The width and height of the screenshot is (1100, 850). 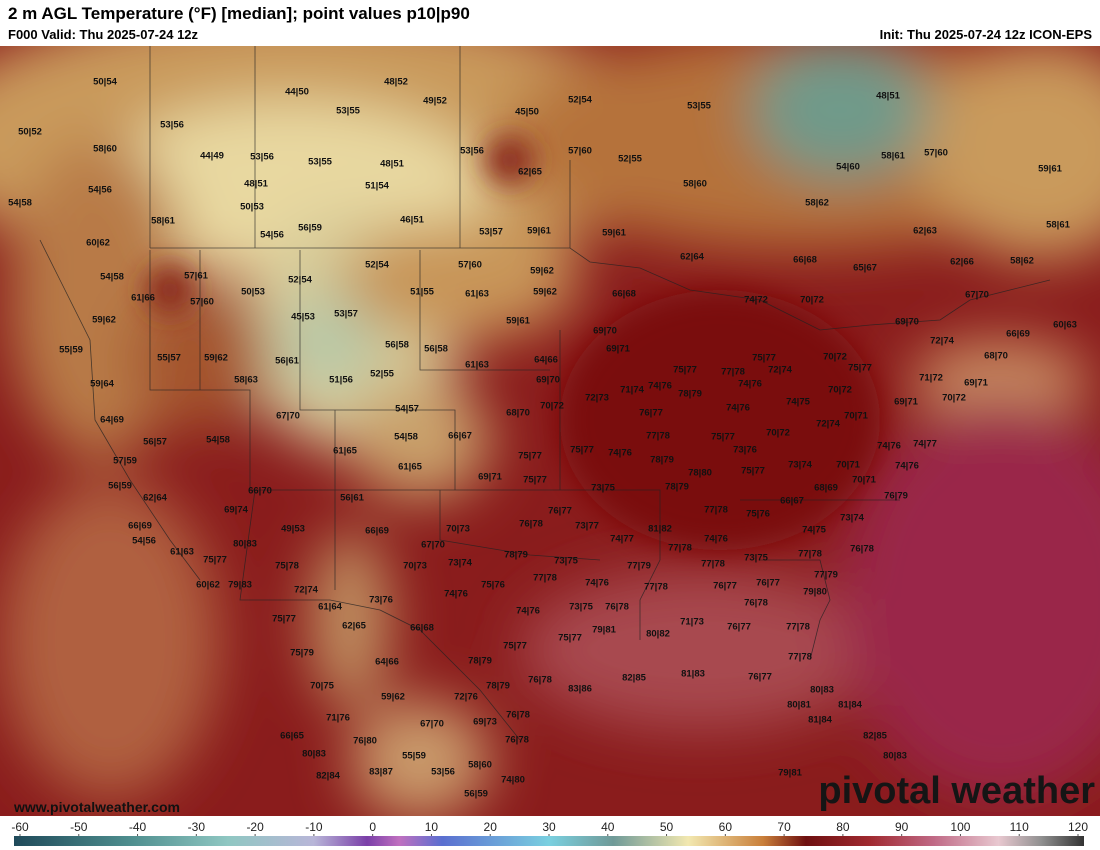 What do you see at coordinates (396, 82) in the screenshot?
I see `point-value: 48|52` at bounding box center [396, 82].